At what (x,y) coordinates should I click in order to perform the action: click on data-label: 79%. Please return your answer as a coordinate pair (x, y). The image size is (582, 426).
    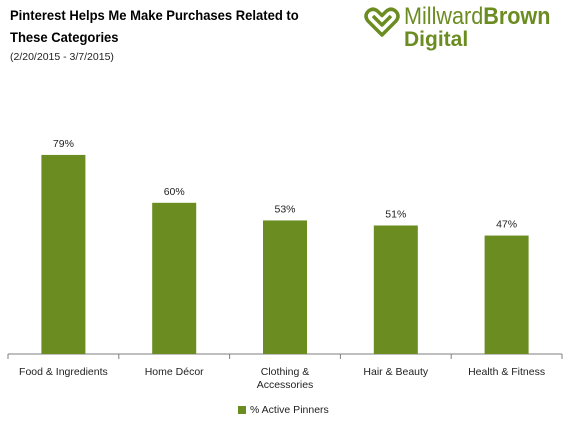
    Looking at the image, I should click on (63, 144).